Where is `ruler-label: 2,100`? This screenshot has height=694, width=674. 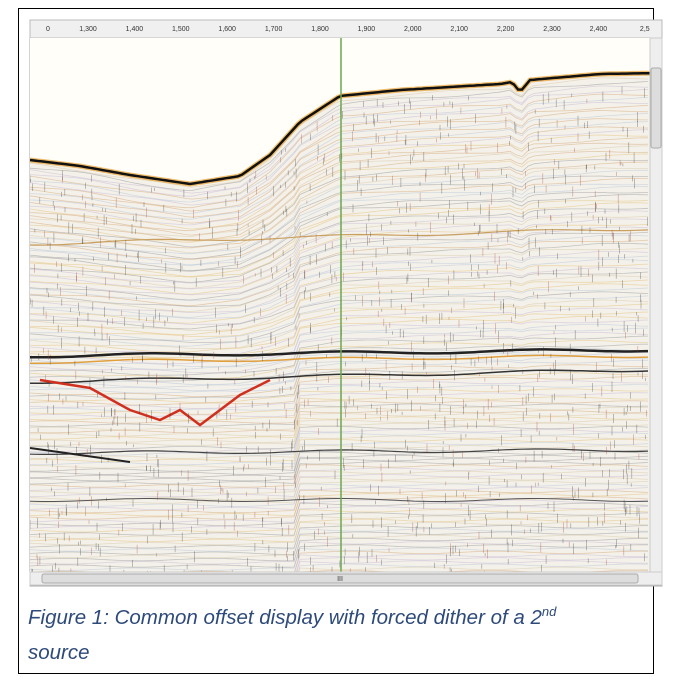 ruler-label: 2,100 is located at coordinates (459, 29).